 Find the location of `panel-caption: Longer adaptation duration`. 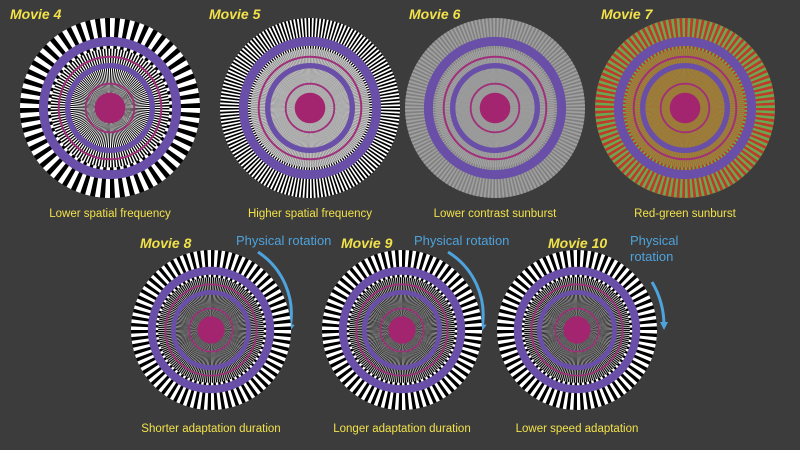

panel-caption: Longer adaptation duration is located at coordinates (401, 429).